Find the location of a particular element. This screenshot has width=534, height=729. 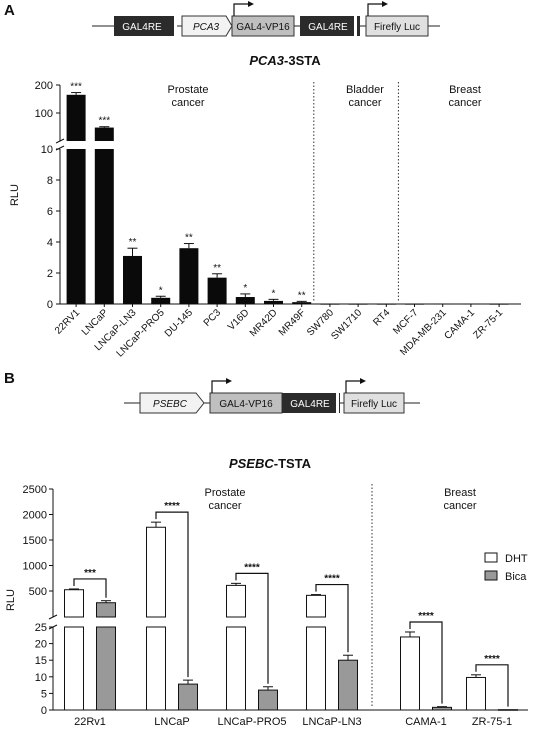

group-label-breast-l2: cancer is located at coordinates (464, 103).